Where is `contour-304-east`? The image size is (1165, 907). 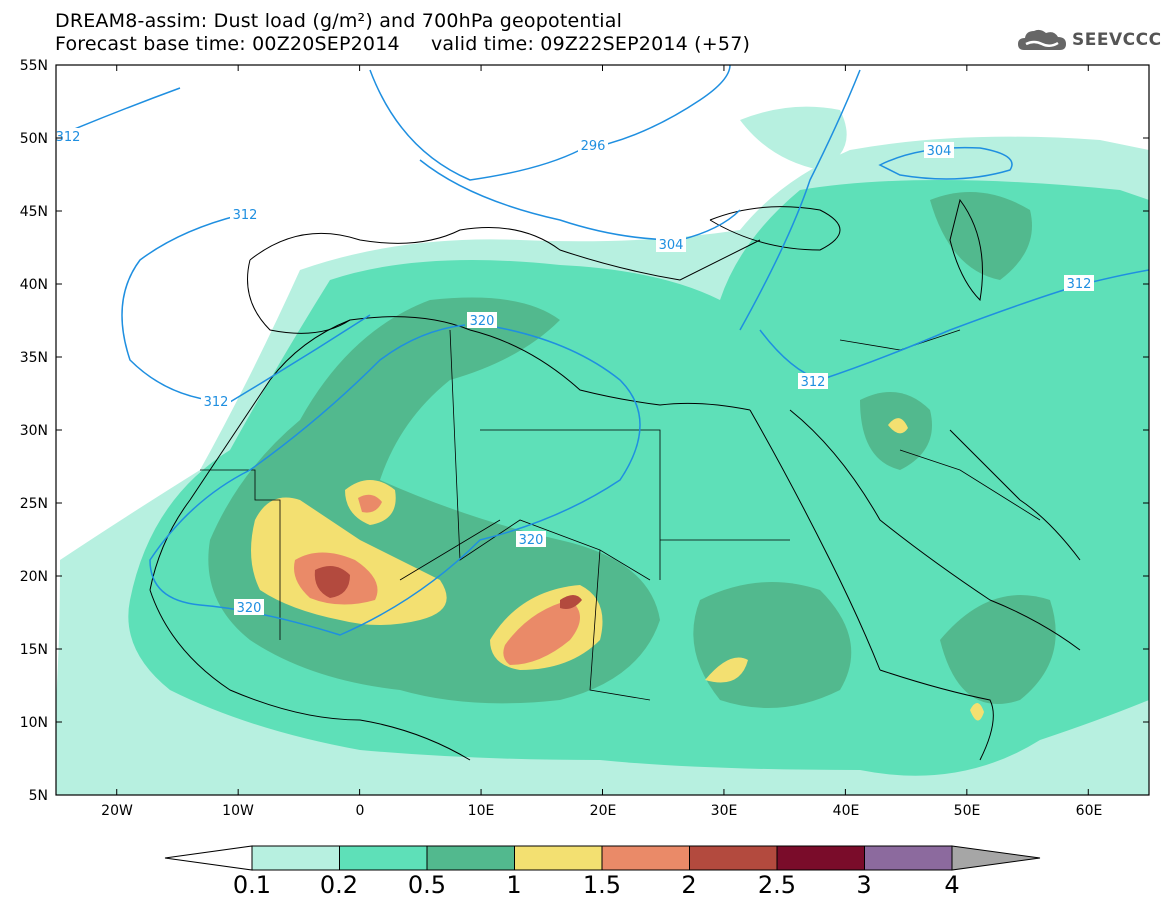 contour-304-east is located at coordinates (945, 163).